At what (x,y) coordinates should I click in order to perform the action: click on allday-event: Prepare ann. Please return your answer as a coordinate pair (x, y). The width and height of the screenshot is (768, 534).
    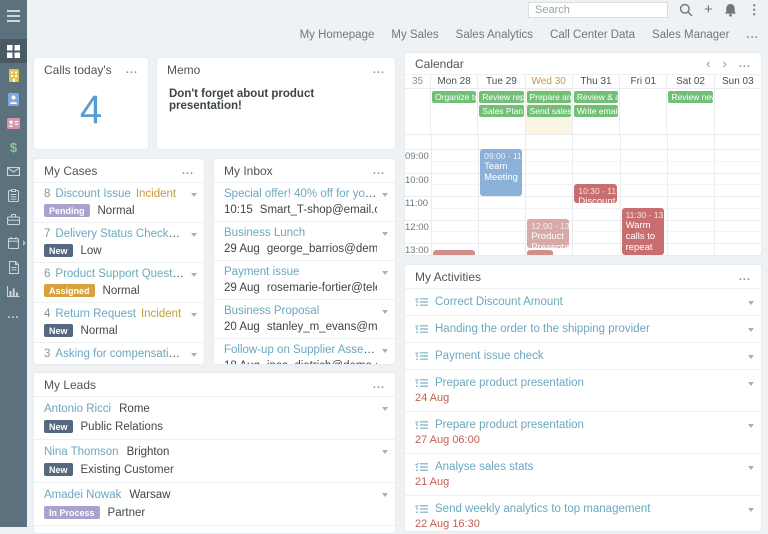
    Looking at the image, I should click on (548, 97).